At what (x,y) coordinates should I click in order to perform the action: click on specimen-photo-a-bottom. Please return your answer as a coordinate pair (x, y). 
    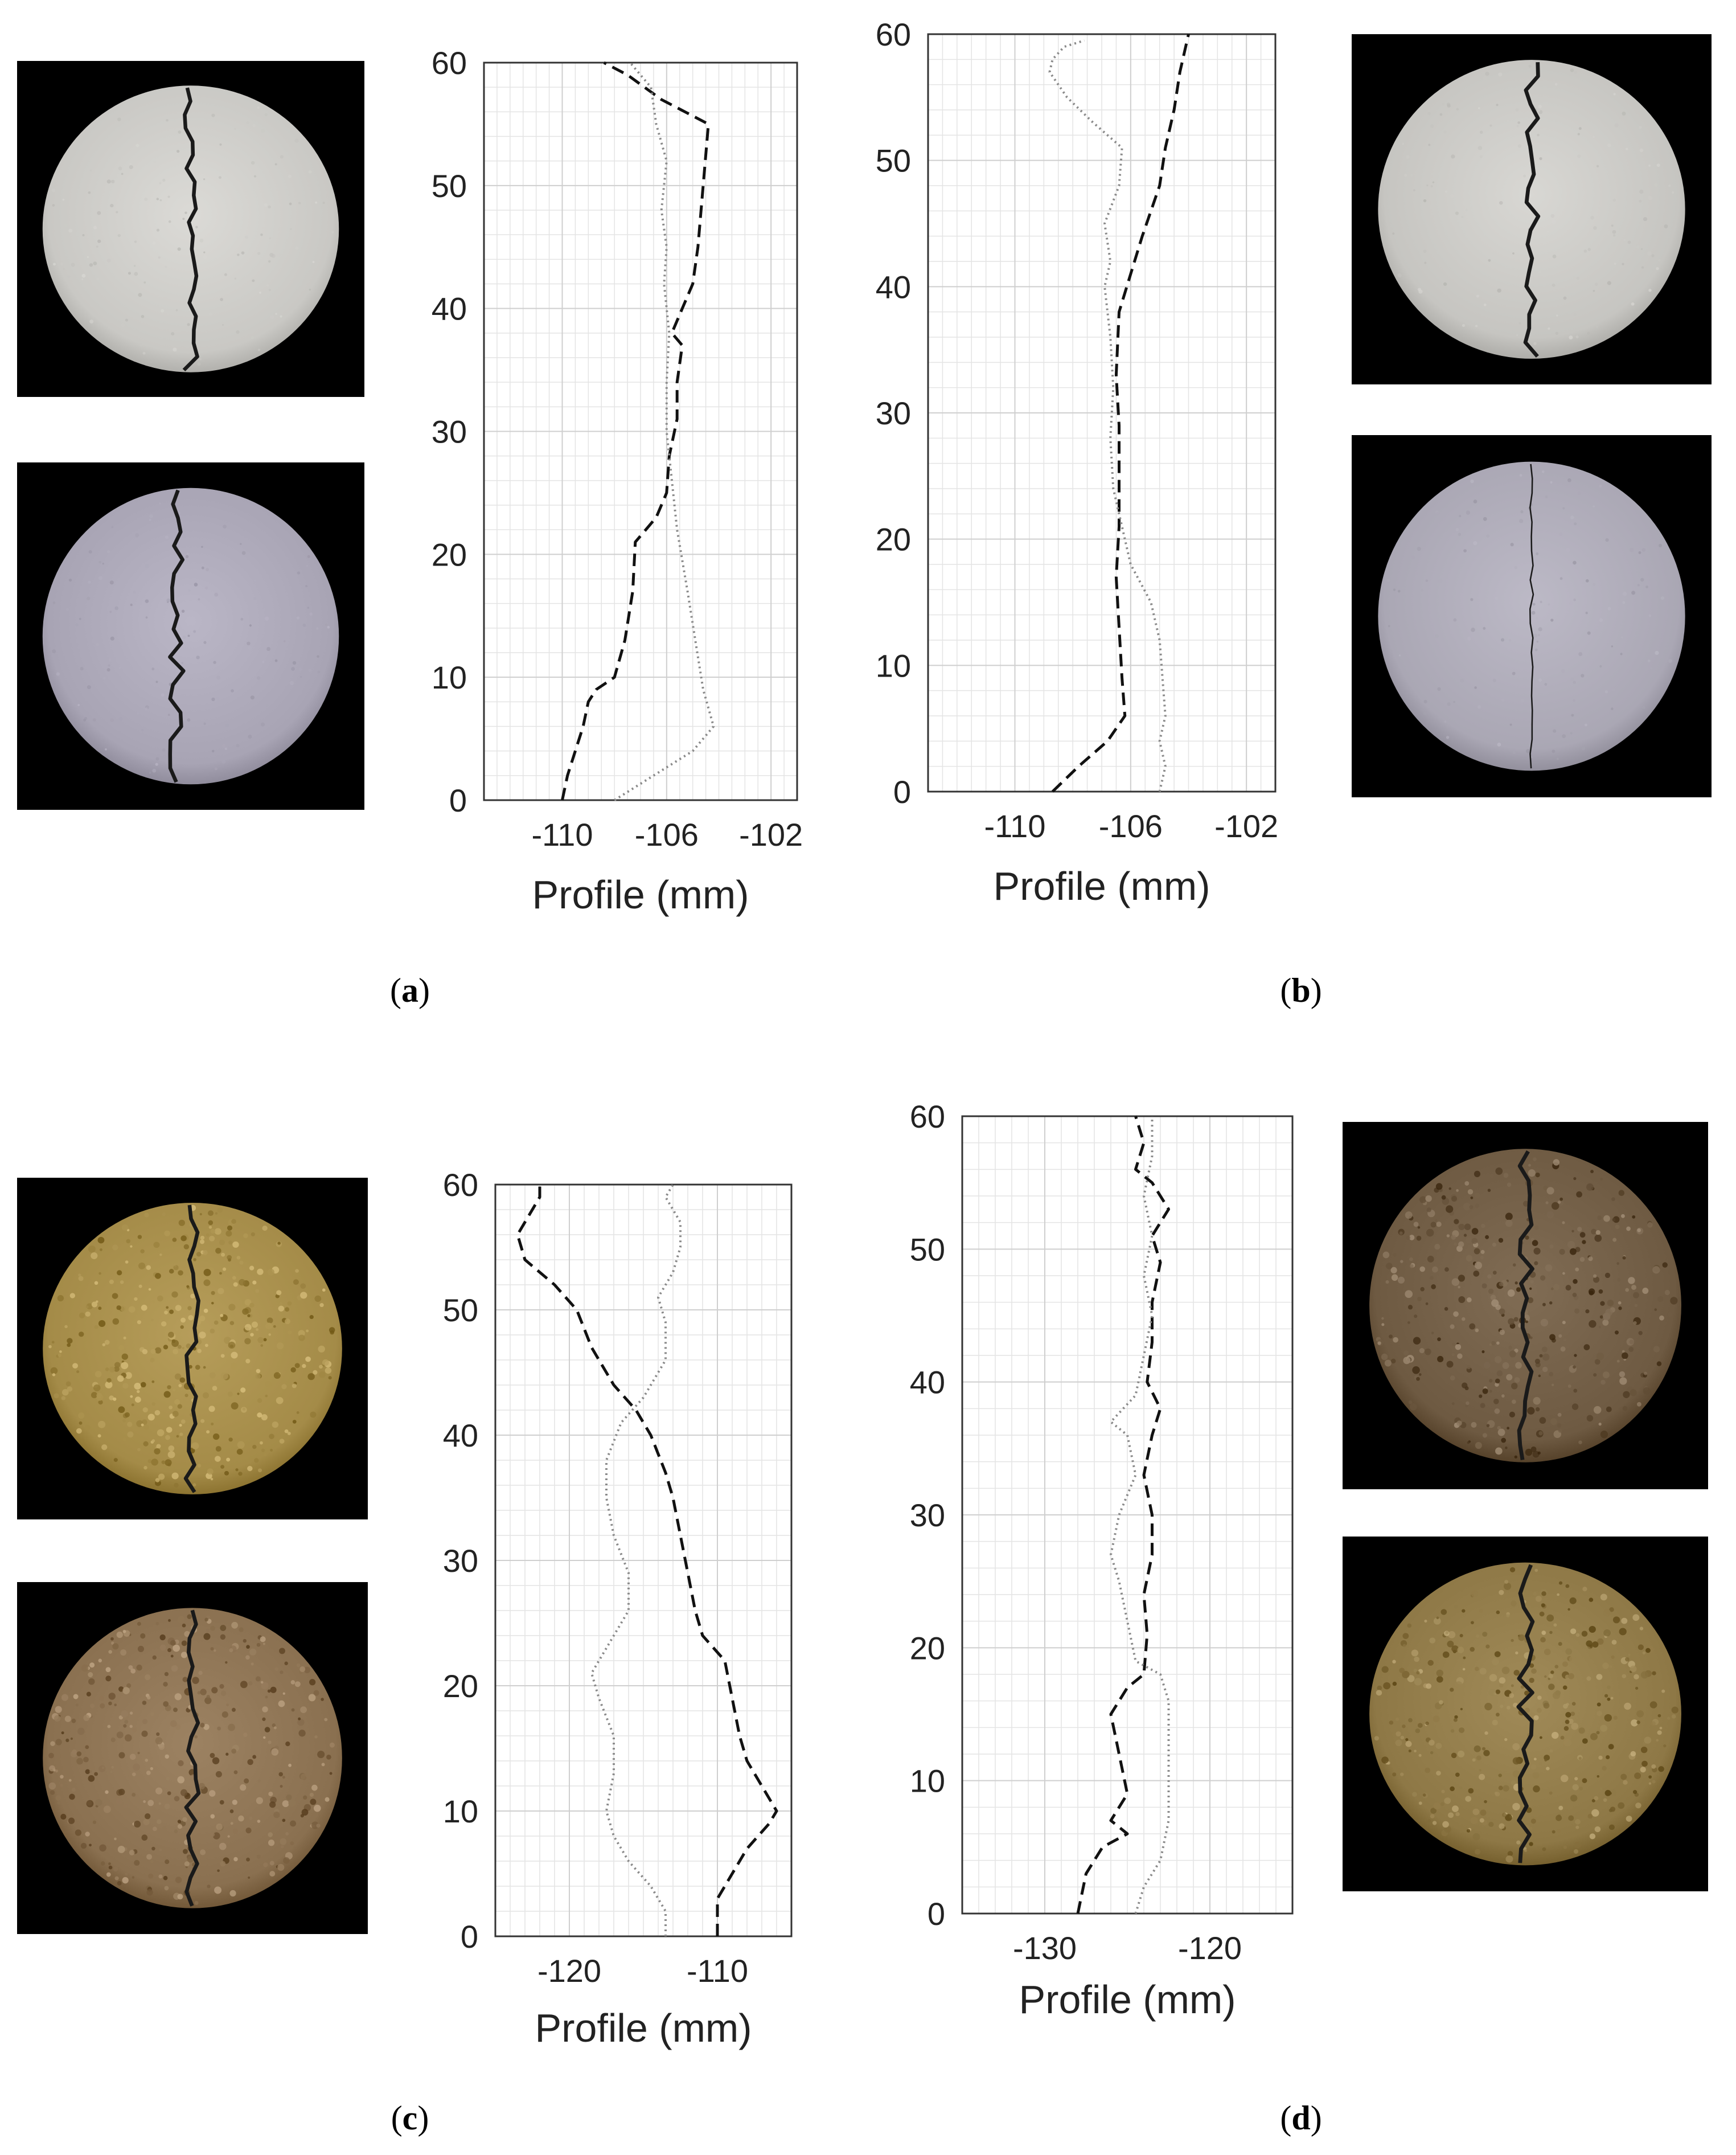
    Looking at the image, I should click on (191, 636).